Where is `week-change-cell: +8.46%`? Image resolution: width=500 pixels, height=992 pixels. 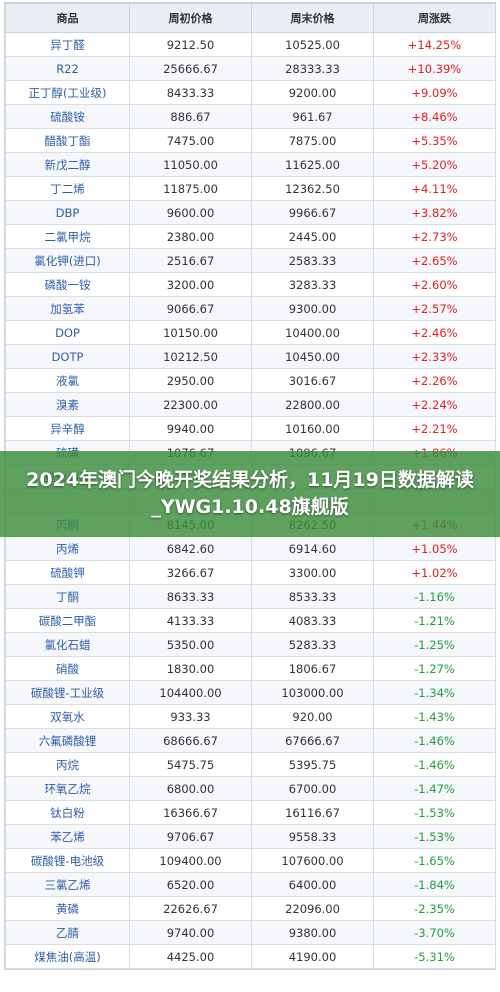 week-change-cell: +8.46% is located at coordinates (434, 116).